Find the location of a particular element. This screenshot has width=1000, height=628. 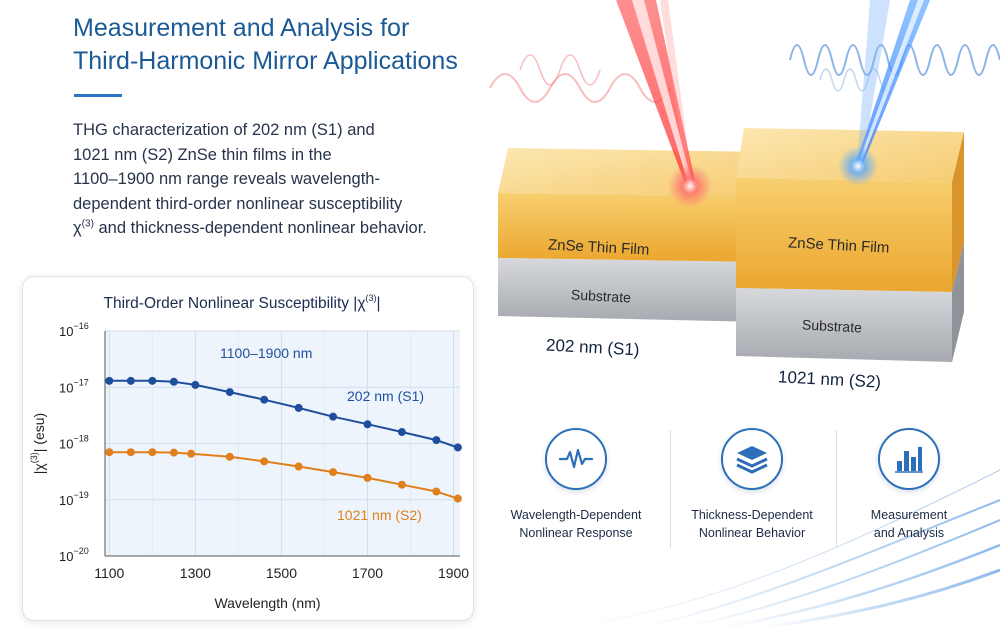

y-tick-label: 10−20 is located at coordinates (74, 555).